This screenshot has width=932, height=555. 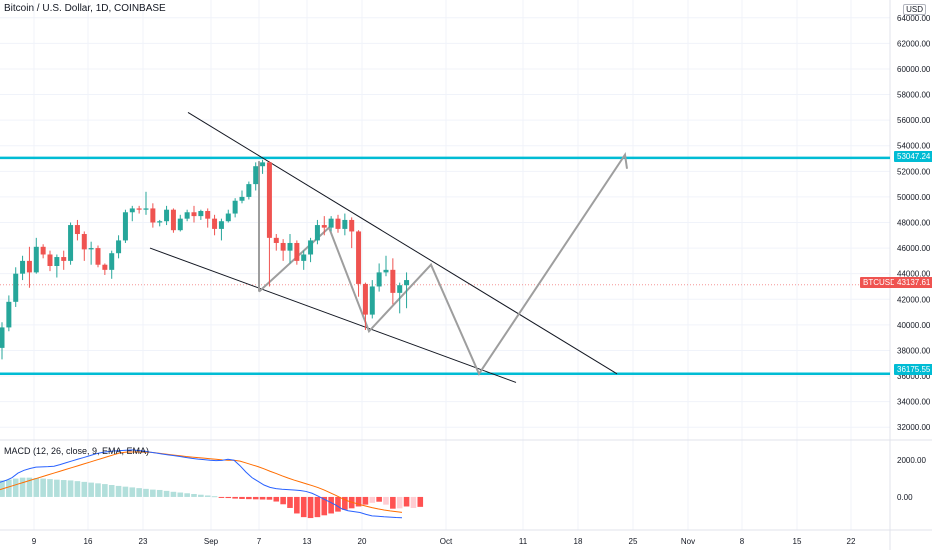 I want to click on currency-badge: USD, so click(x=914, y=9).